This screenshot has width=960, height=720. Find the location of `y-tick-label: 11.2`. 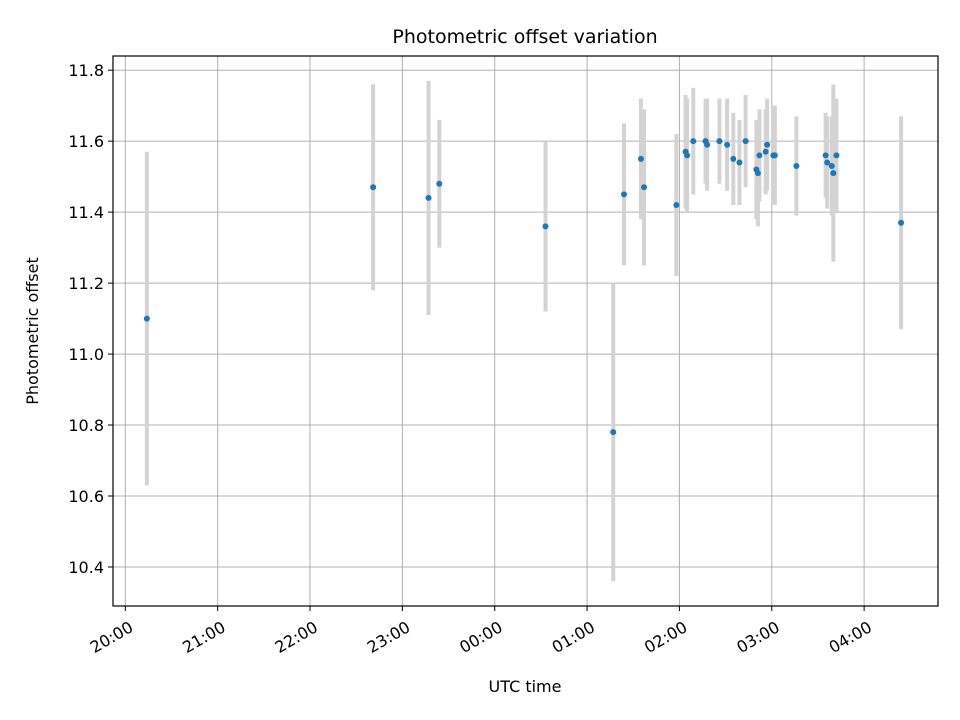

y-tick-label: 11.2 is located at coordinates (86, 283).